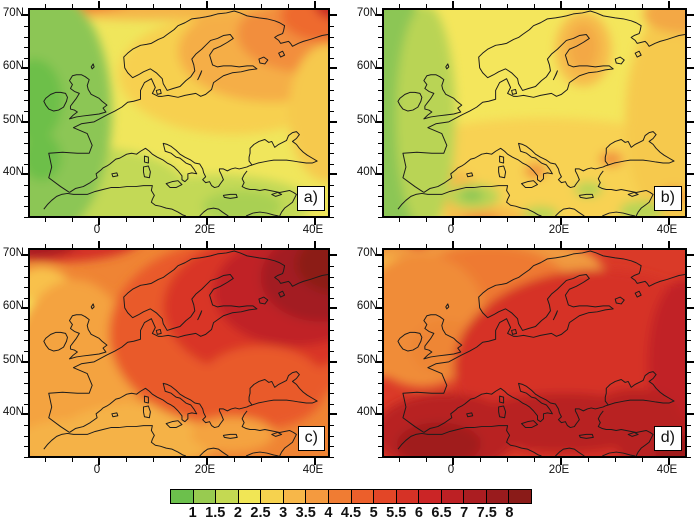 The height and width of the screenshot is (524, 698). What do you see at coordinates (13, 172) in the screenshot?
I see `lat-tick-label: 40N` at bounding box center [13, 172].